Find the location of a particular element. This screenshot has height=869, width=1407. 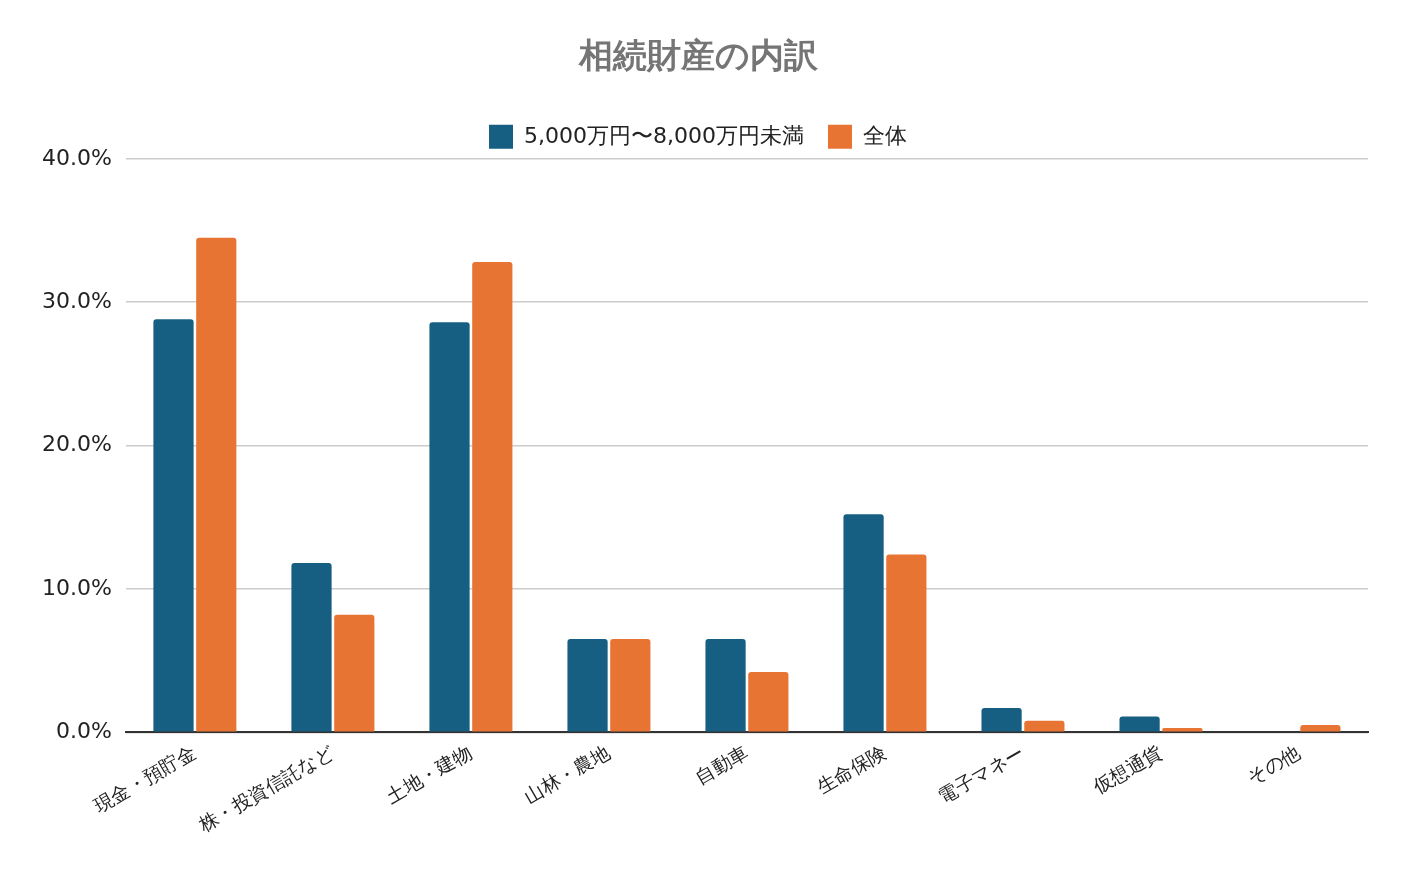

y-tick-label: 0.0% is located at coordinates (83, 730).